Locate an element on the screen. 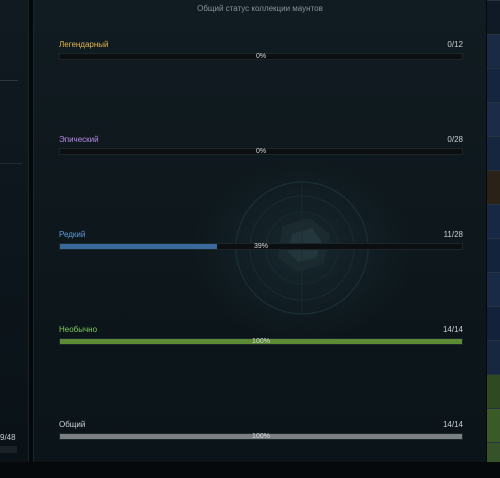  left-panel-count: 9/48 is located at coordinates (8, 437).